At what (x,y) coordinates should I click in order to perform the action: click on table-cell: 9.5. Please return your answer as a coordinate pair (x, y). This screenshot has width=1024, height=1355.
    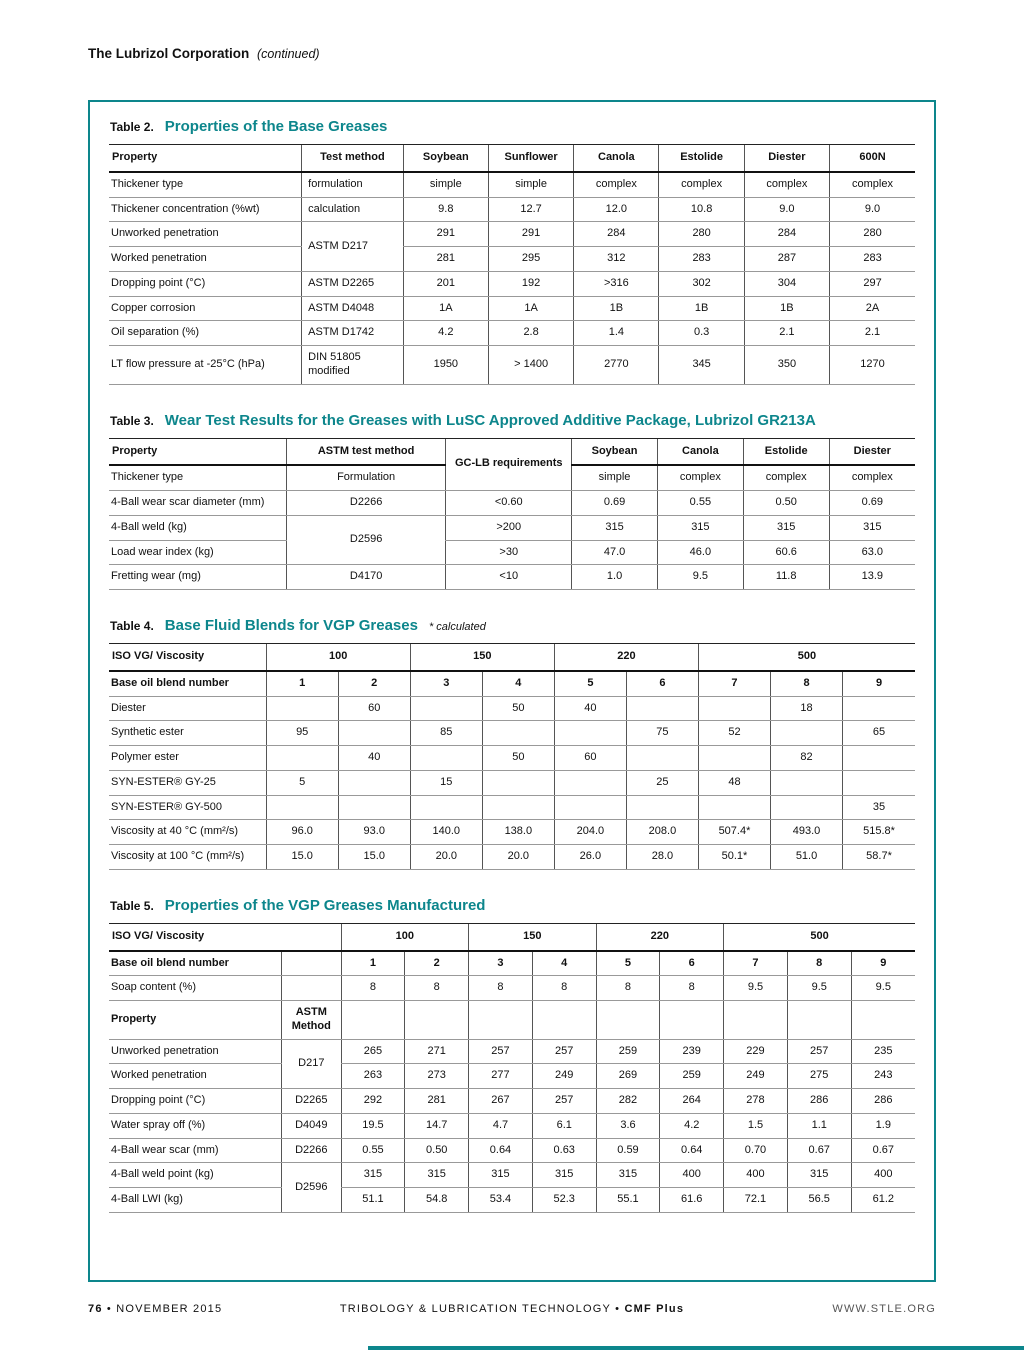
    Looking at the image, I should click on (700, 577).